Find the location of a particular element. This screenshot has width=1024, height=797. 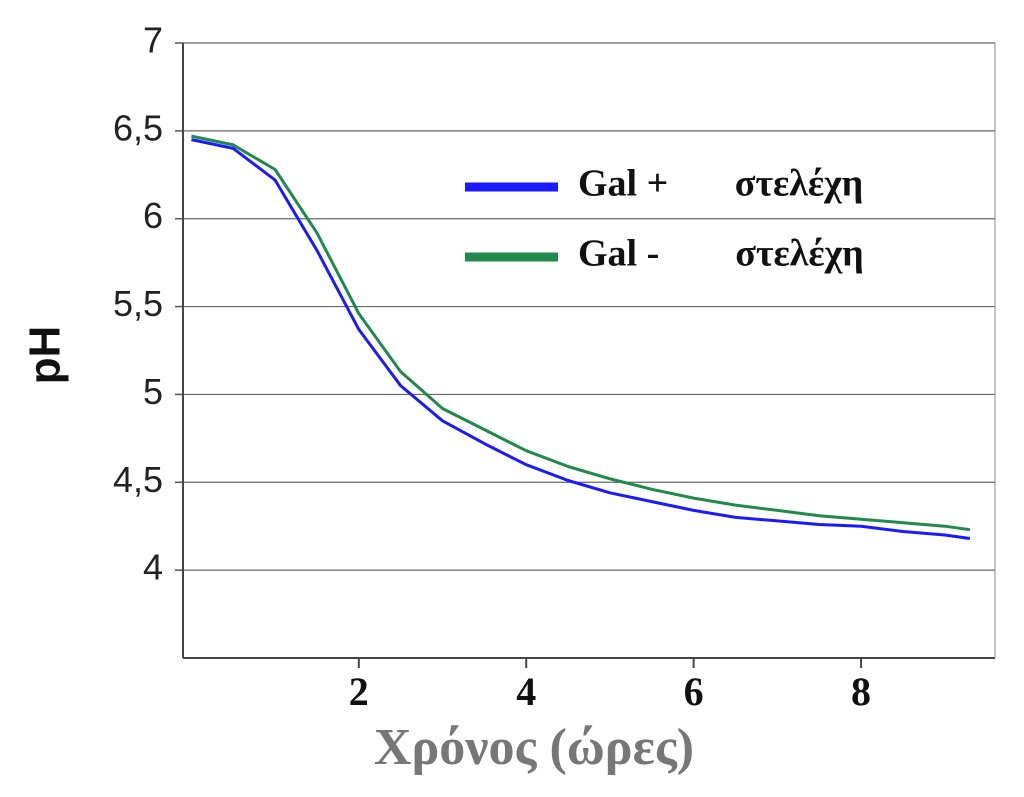

y-tick-label: 6,5 is located at coordinates (138, 127).